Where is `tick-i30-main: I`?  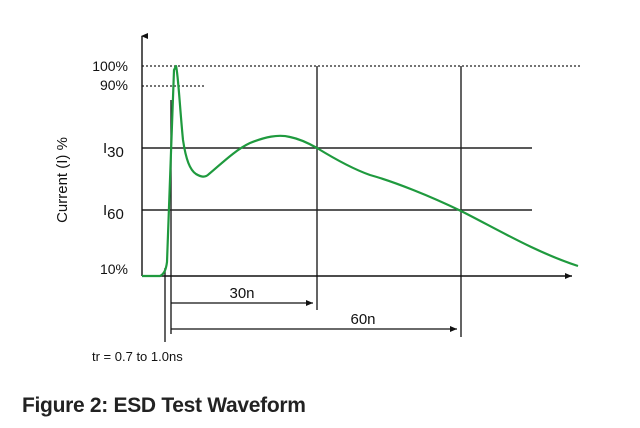
tick-i30-main: I is located at coordinates (105, 148).